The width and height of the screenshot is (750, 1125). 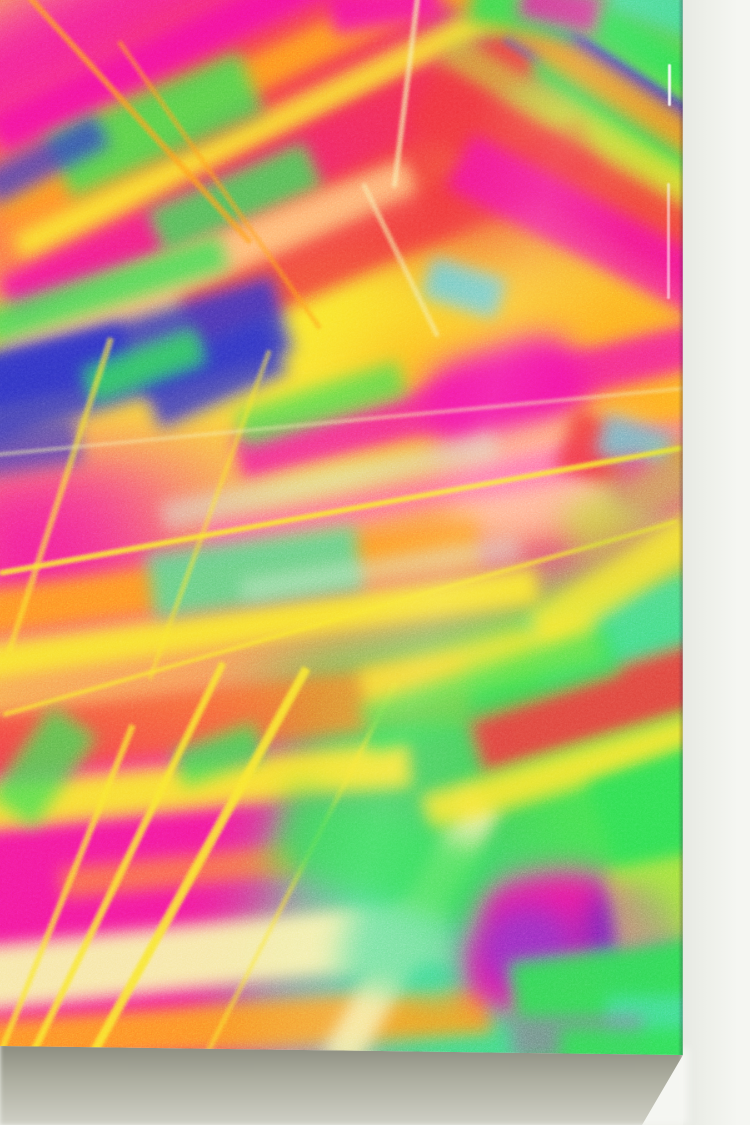 What do you see at coordinates (716, 562) in the screenshot?
I see `gallery-wall` at bounding box center [716, 562].